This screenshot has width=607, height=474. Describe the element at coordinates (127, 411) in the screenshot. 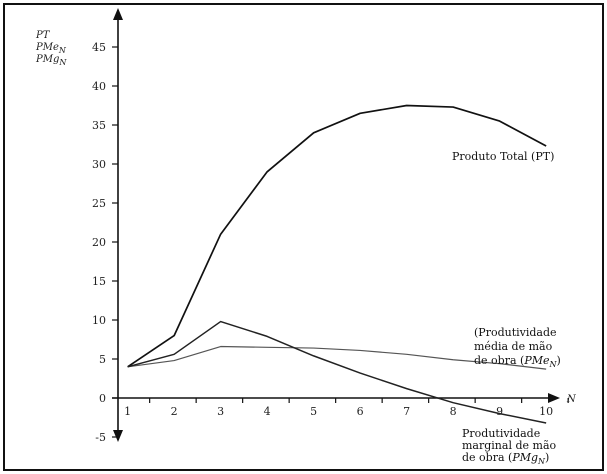

I see `x-tick-label: 1` at that location.